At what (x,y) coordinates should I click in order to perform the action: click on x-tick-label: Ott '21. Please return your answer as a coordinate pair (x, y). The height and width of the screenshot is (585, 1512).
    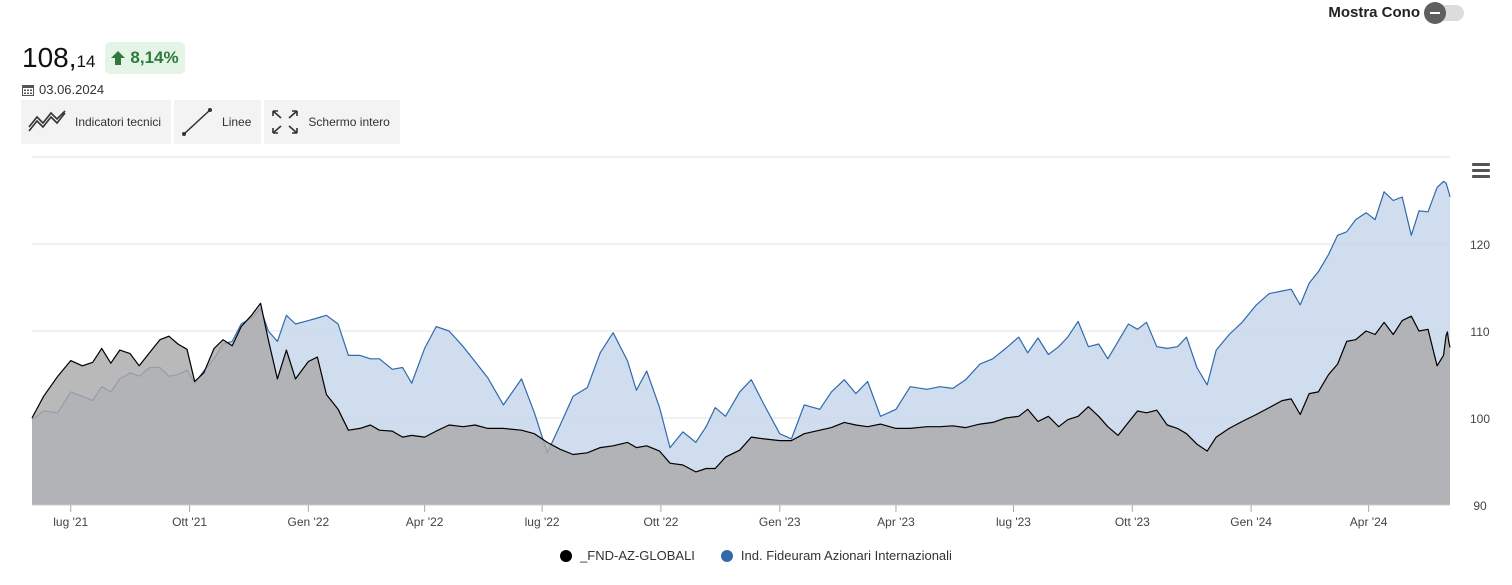
    Looking at the image, I should click on (189, 522).